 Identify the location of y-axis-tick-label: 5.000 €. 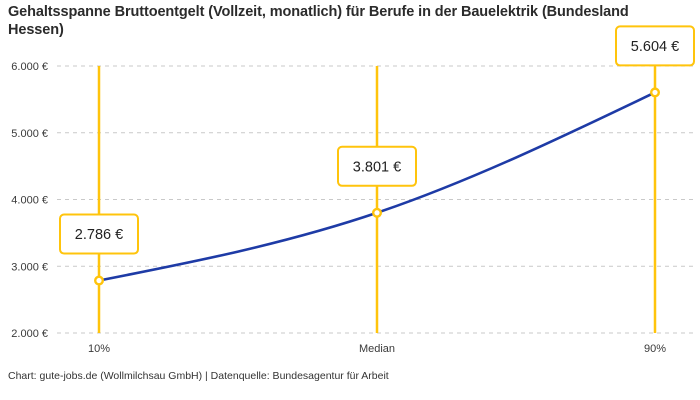
(29, 134).